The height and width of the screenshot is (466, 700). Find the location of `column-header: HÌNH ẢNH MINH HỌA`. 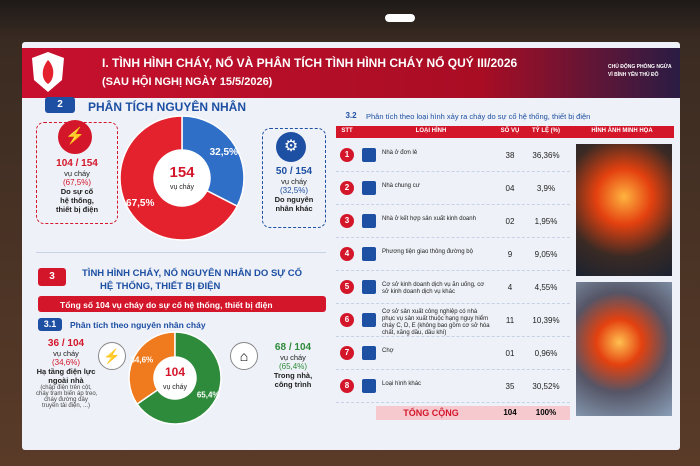

column-header: HÌNH ẢNH MINH HỌA is located at coordinates (622, 131).